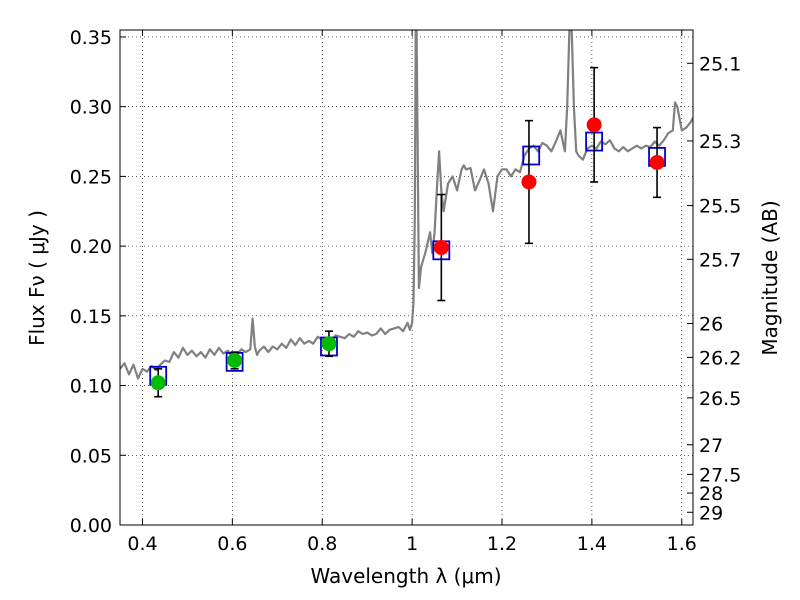 Image resolution: width=800 pixels, height=600 pixels. What do you see at coordinates (592, 544) in the screenshot?
I see `x-tick-label: 1.4` at bounding box center [592, 544].